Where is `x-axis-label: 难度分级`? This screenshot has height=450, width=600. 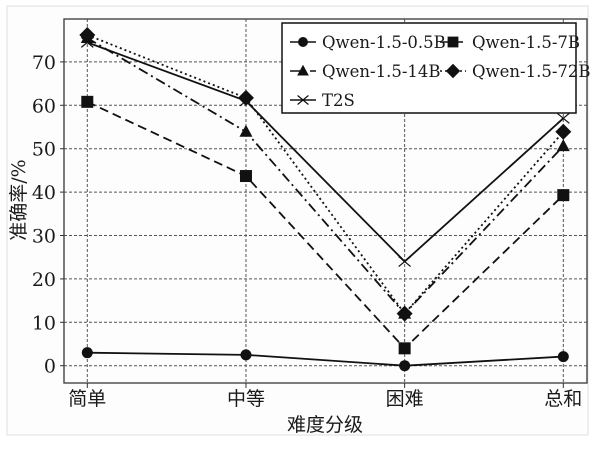
x-axis-label: 难度分级 is located at coordinates (325, 425).